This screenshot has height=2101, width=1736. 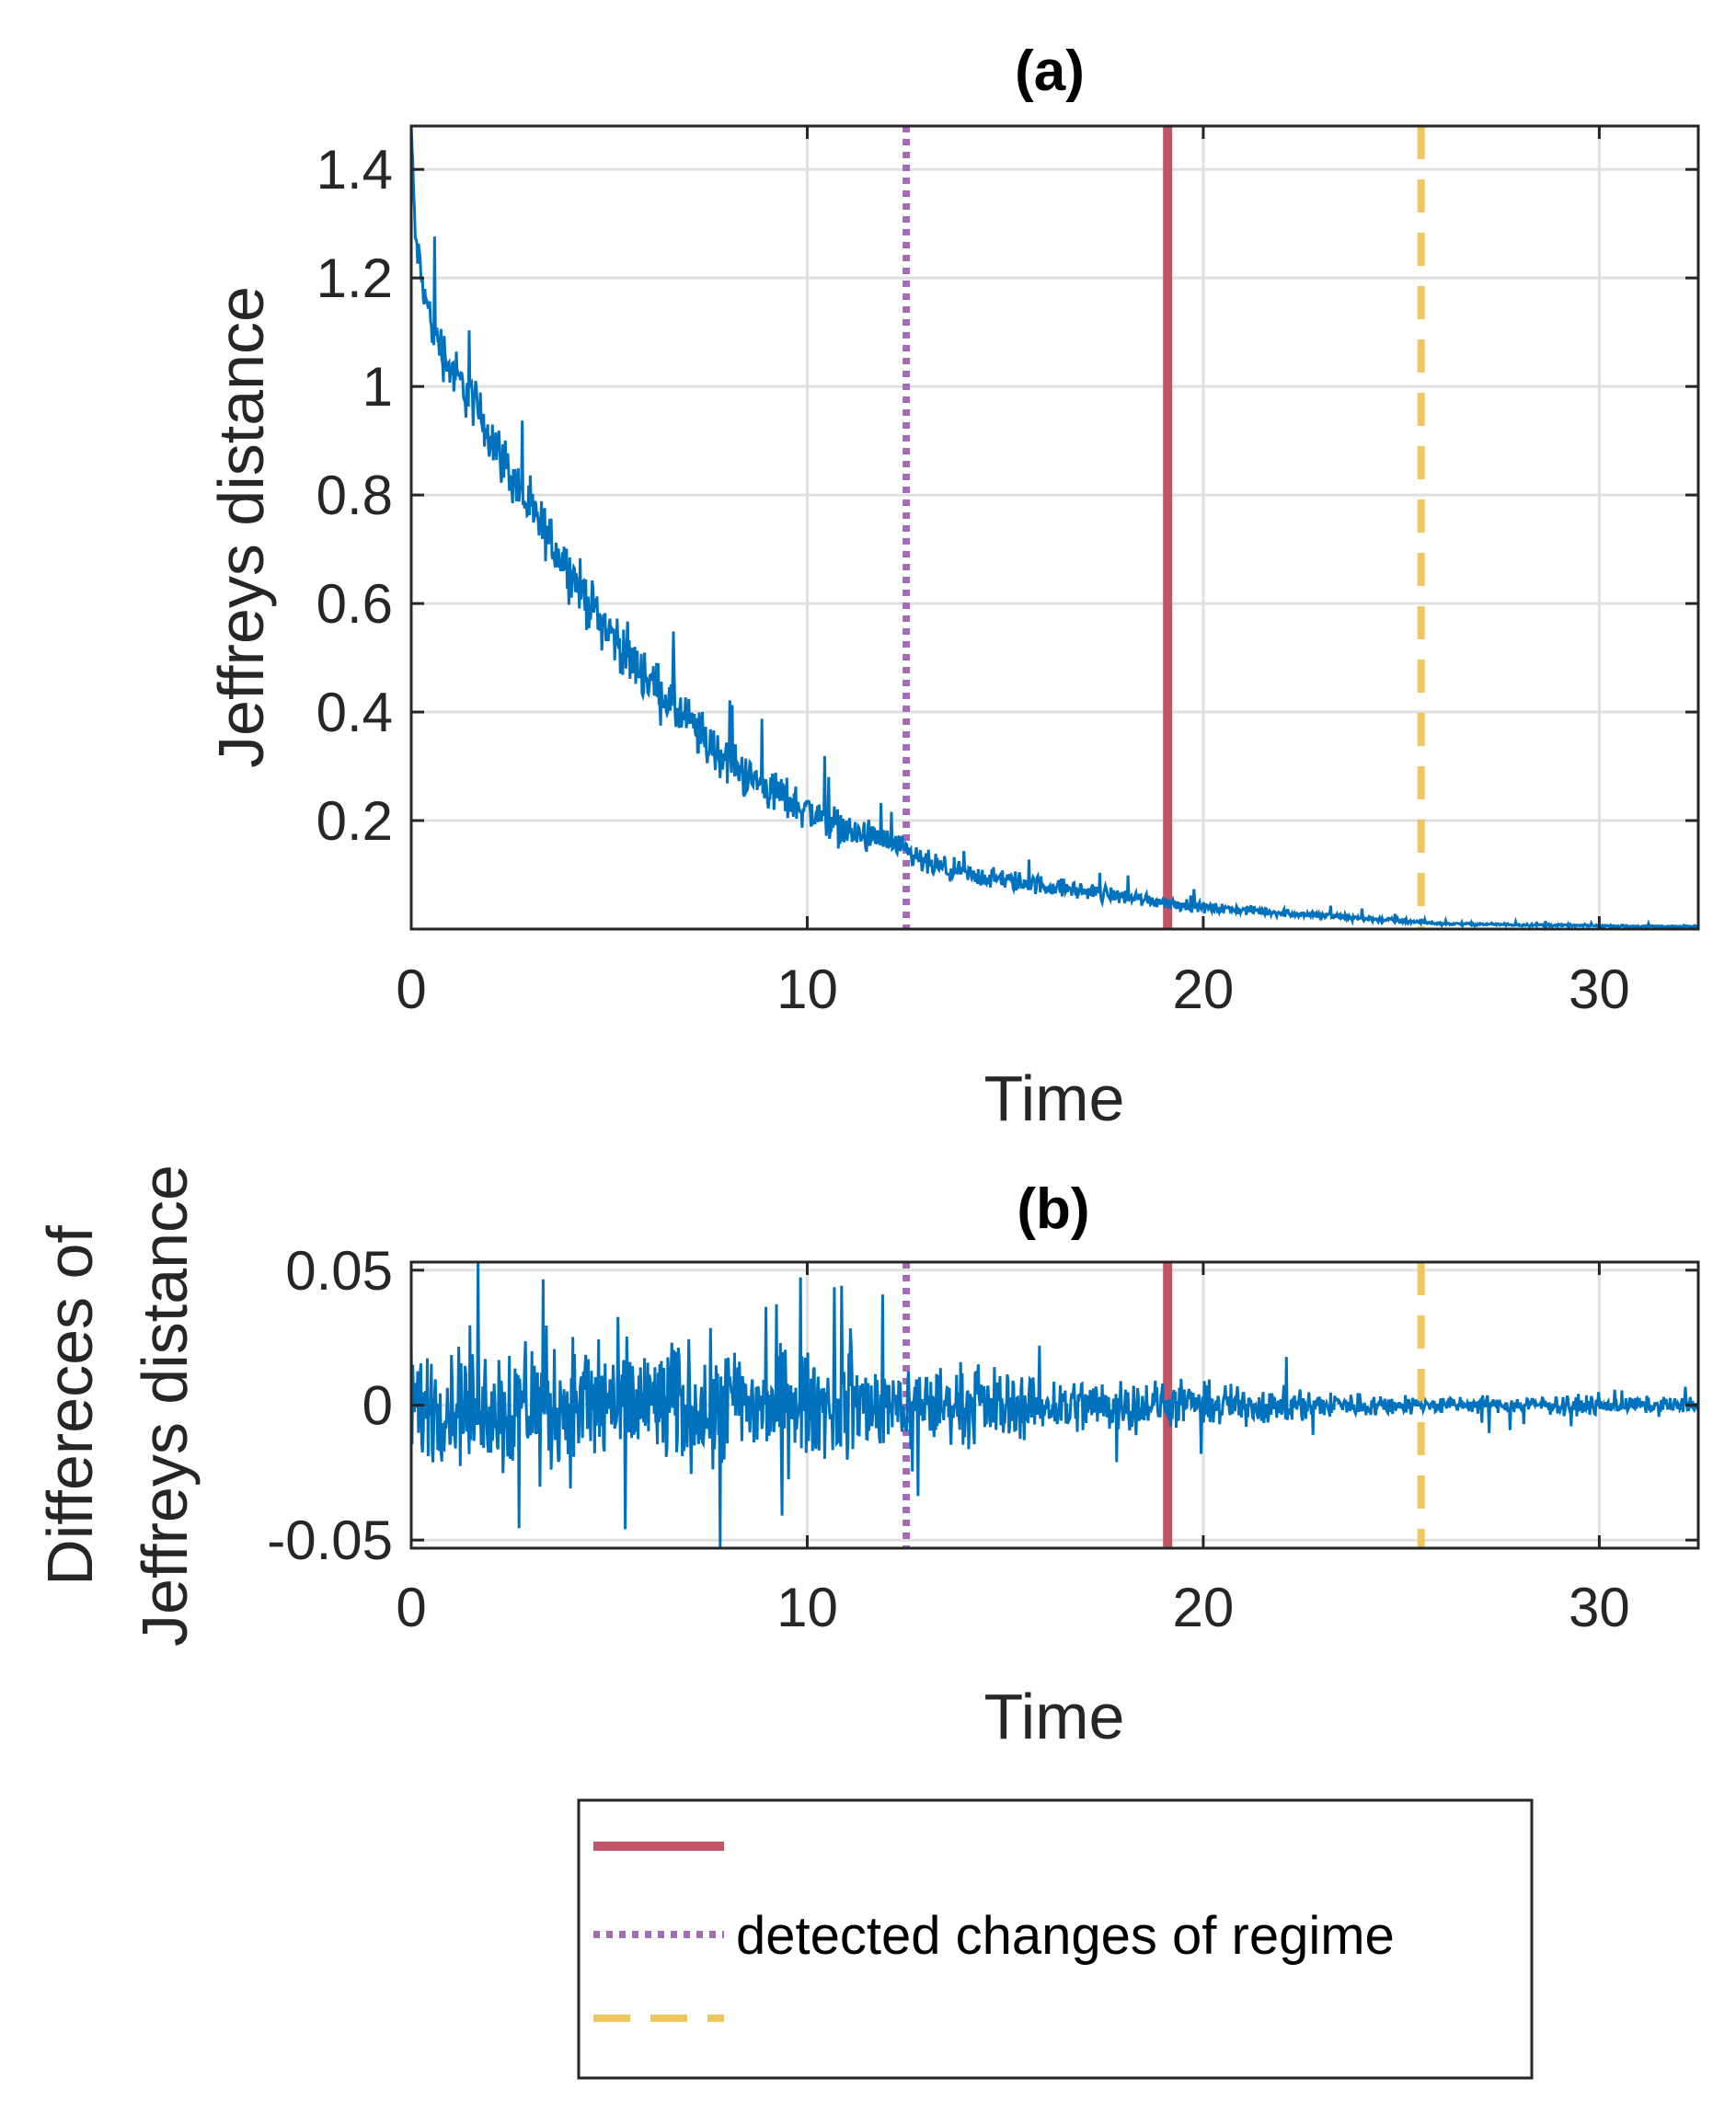 What do you see at coordinates (1053, 1209) in the screenshot?
I see `panel-b-title: (b)` at bounding box center [1053, 1209].